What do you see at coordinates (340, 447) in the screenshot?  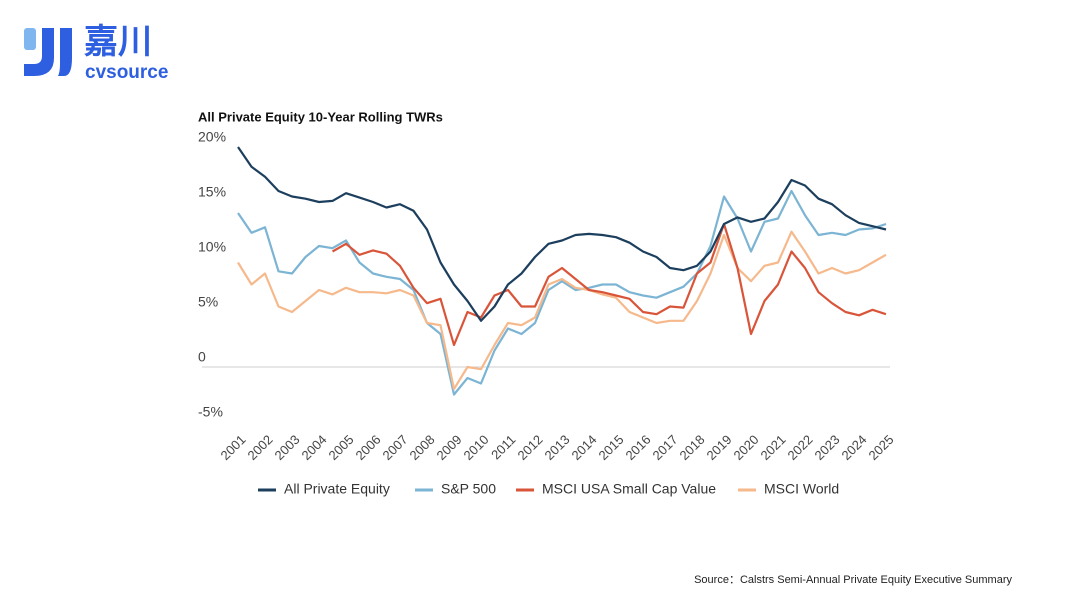 I see `x-tick-label: 2005` at bounding box center [340, 447].